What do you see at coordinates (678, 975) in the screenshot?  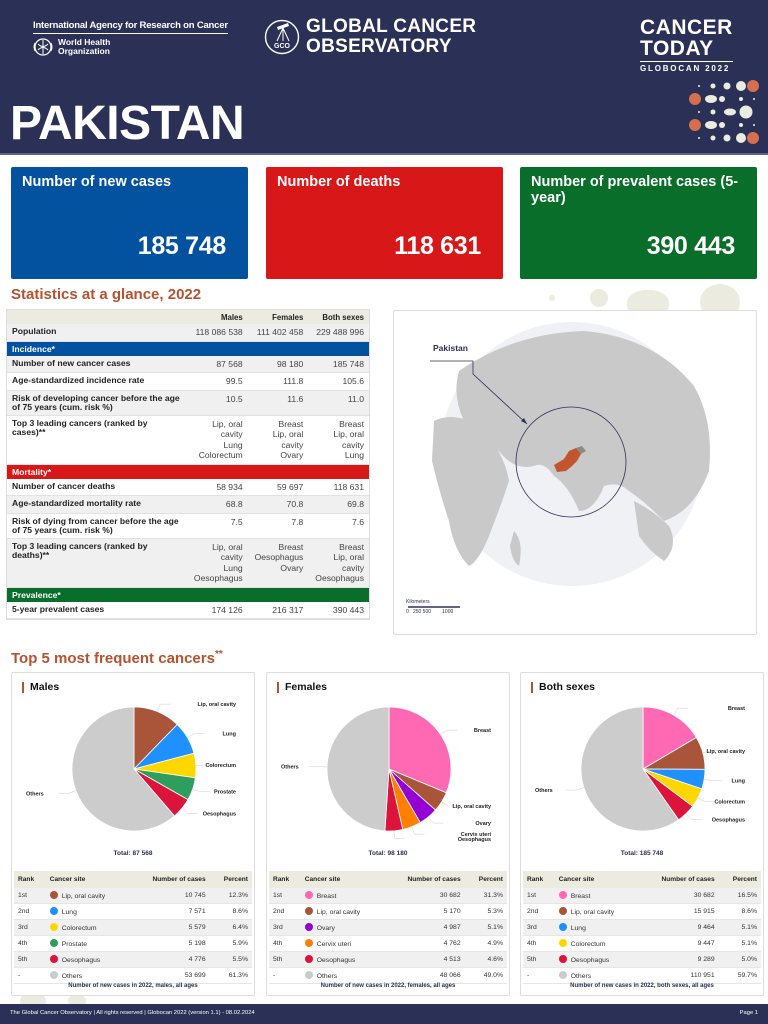 I see `case-count: 110 951` at bounding box center [678, 975].